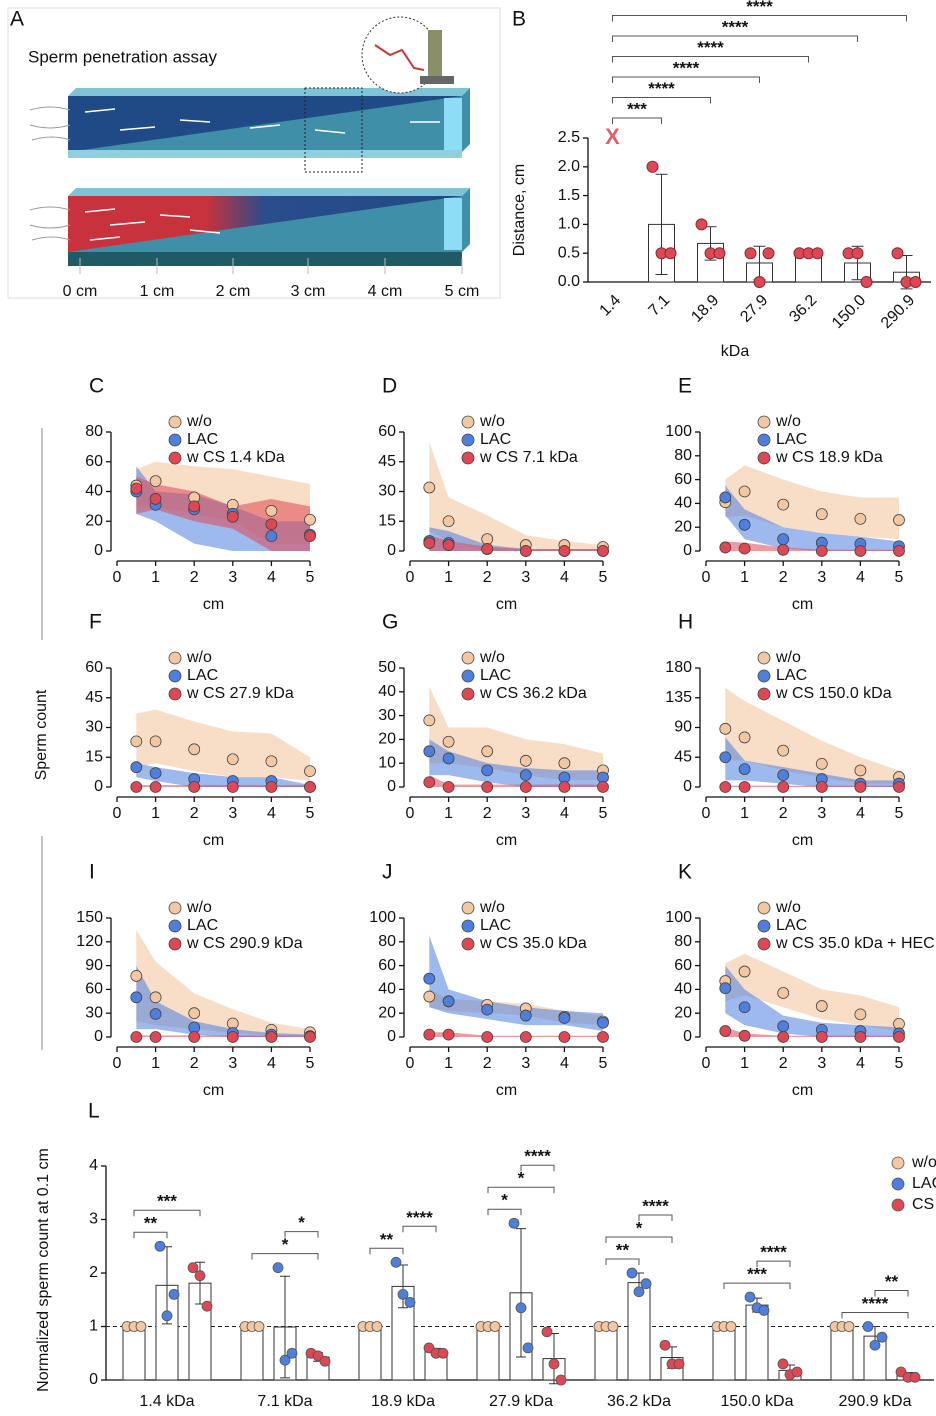 This screenshot has height=1416, width=936. Describe the element at coordinates (683, 526) in the screenshot. I see `y-tick-label: 20` at that location.